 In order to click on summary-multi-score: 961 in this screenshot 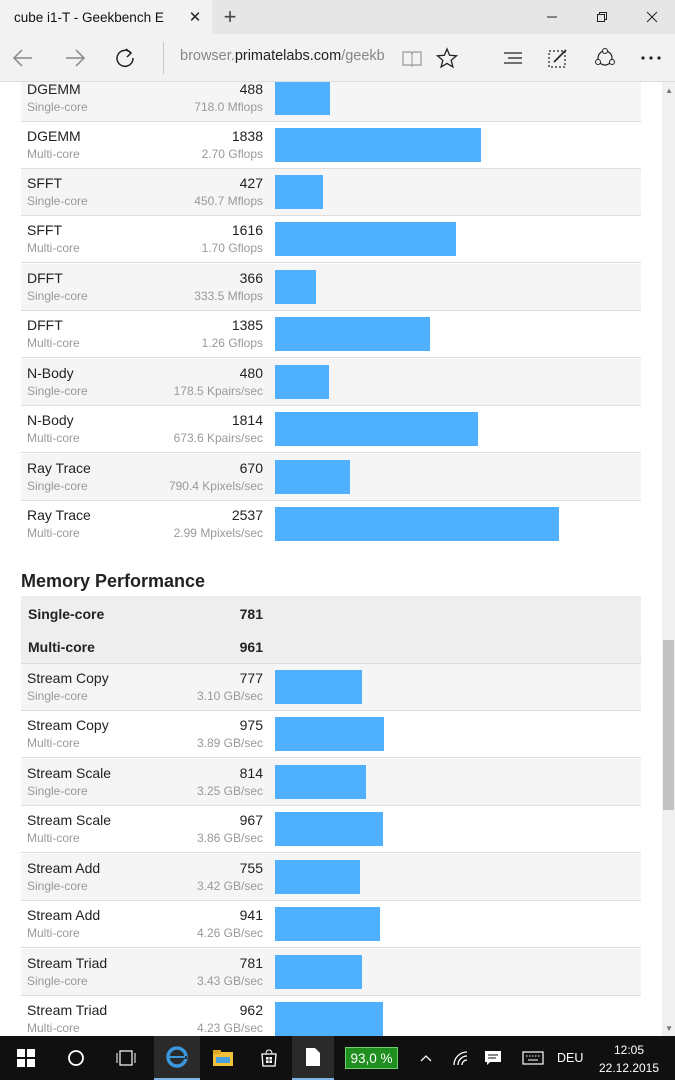, I will do `click(251, 647)`.